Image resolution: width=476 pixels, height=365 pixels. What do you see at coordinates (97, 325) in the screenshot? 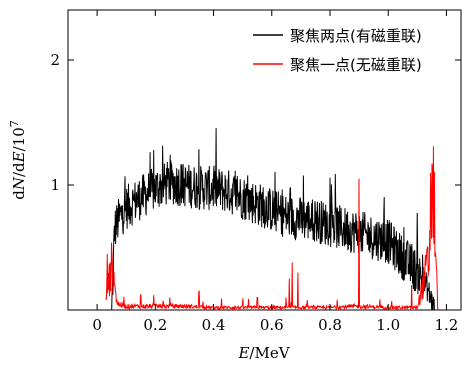
I see `x-tick-label: 0` at bounding box center [97, 325].